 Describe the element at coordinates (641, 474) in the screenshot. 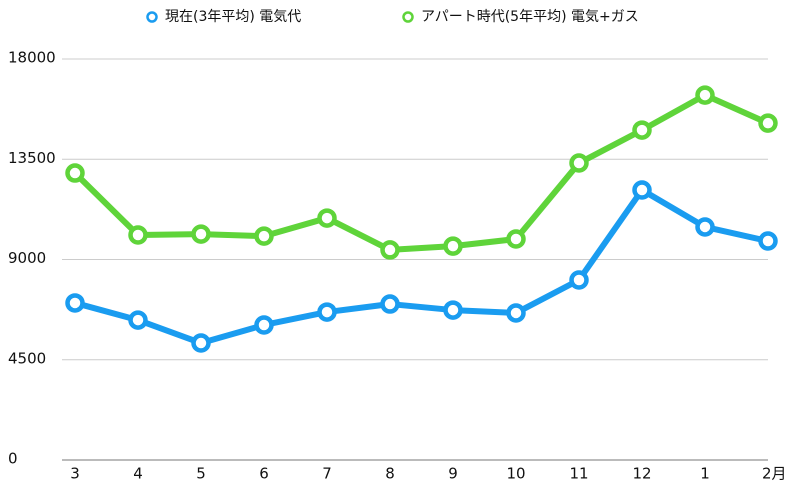

I see `x-tick-label: 12` at that location.